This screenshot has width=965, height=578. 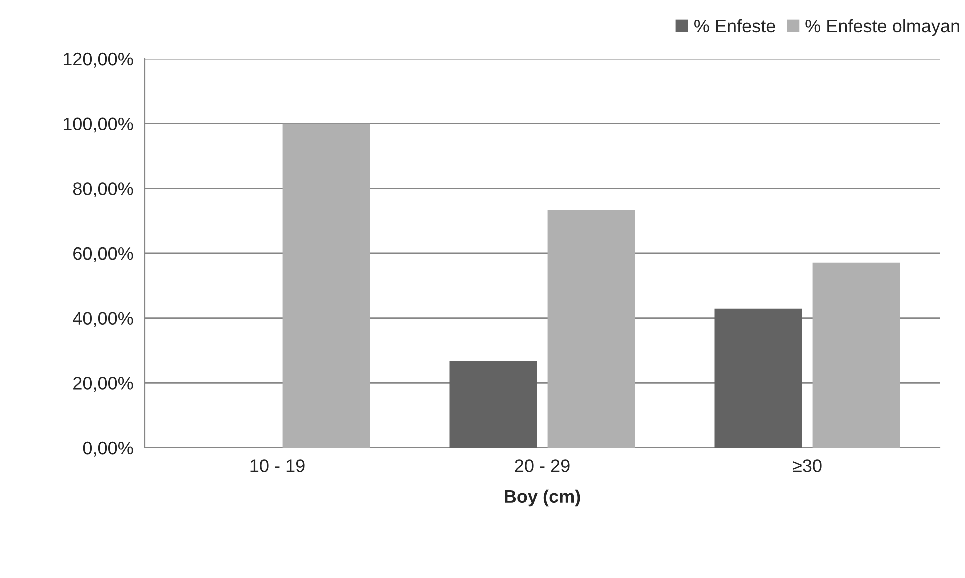 I want to click on y-tick-label: 60,00%, so click(x=104, y=254).